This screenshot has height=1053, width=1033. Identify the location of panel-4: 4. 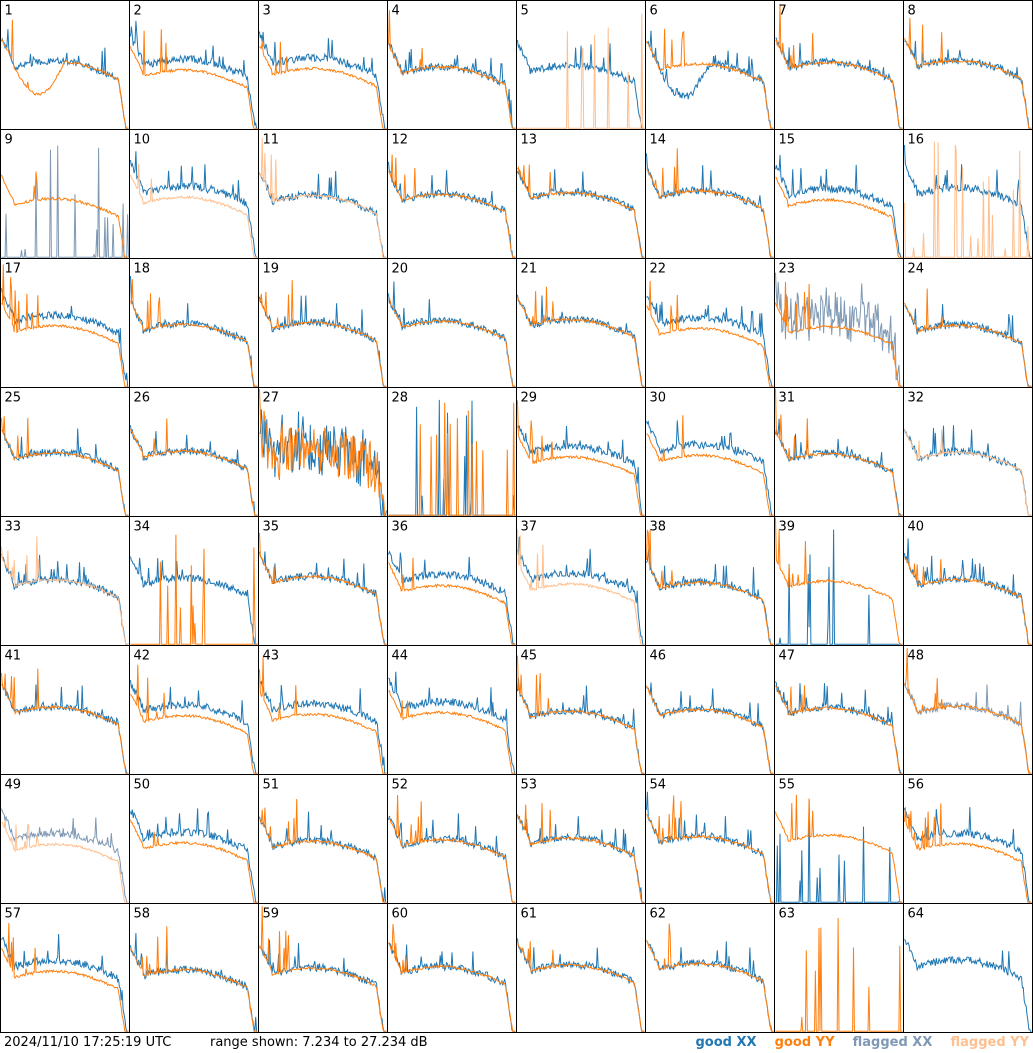
(452, 65).